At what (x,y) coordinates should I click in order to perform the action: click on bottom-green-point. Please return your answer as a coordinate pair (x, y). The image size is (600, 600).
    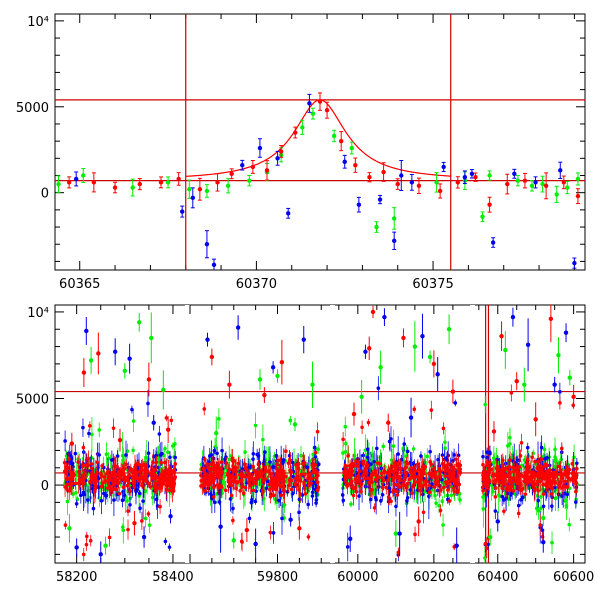
    Looking at the image, I should click on (105, 545).